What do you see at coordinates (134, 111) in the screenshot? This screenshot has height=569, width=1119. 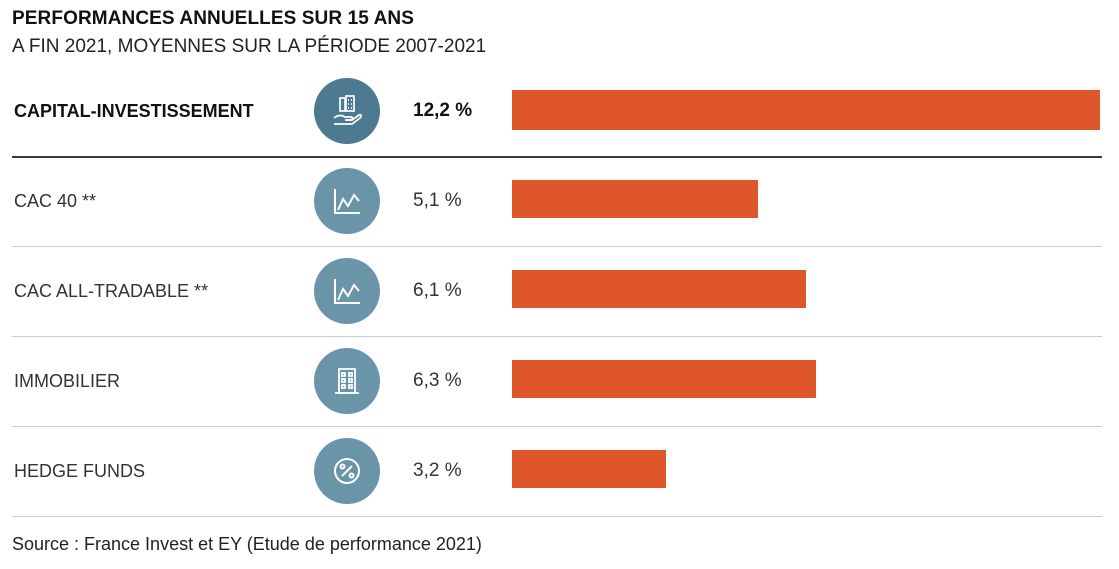 I see `category-label: CAPITAL-INVESTISSEMENT` at bounding box center [134, 111].